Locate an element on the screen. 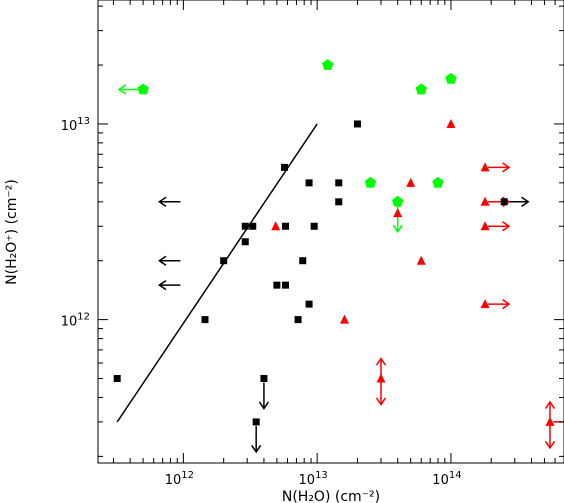 This screenshot has height=503, width=564. y-tick-label: 1013 is located at coordinates (75, 125).